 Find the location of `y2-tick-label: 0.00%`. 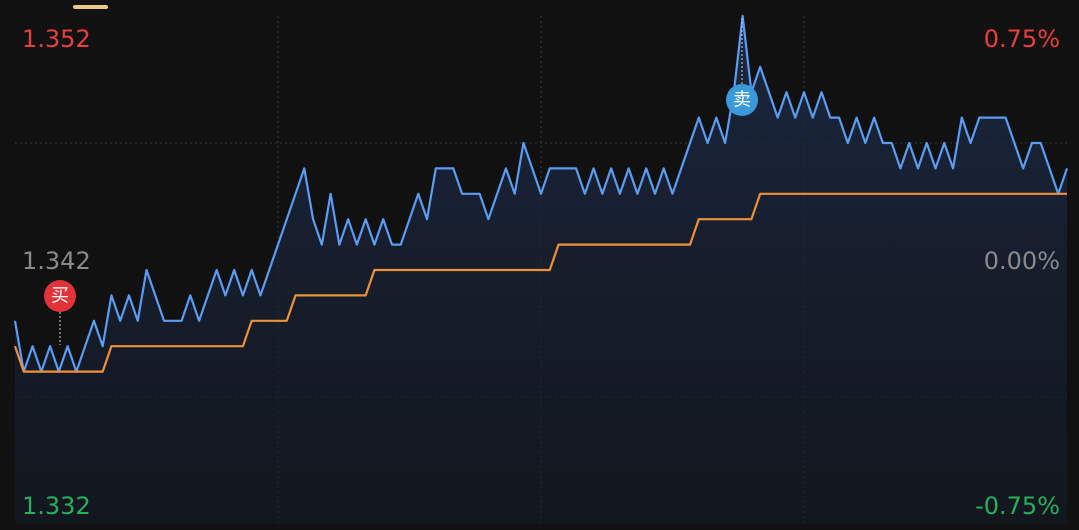

y2-tick-label: 0.00% is located at coordinates (1022, 261).